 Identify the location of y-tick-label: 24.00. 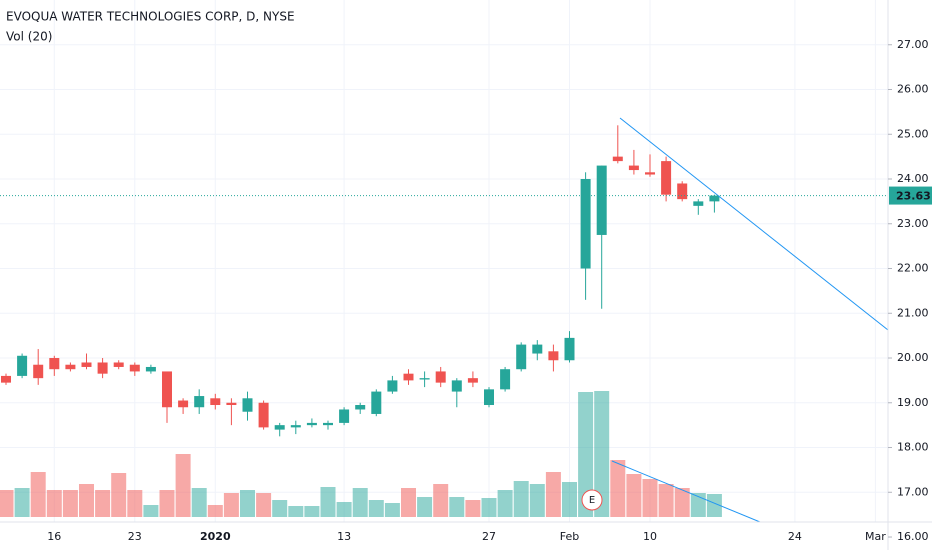
(913, 178).